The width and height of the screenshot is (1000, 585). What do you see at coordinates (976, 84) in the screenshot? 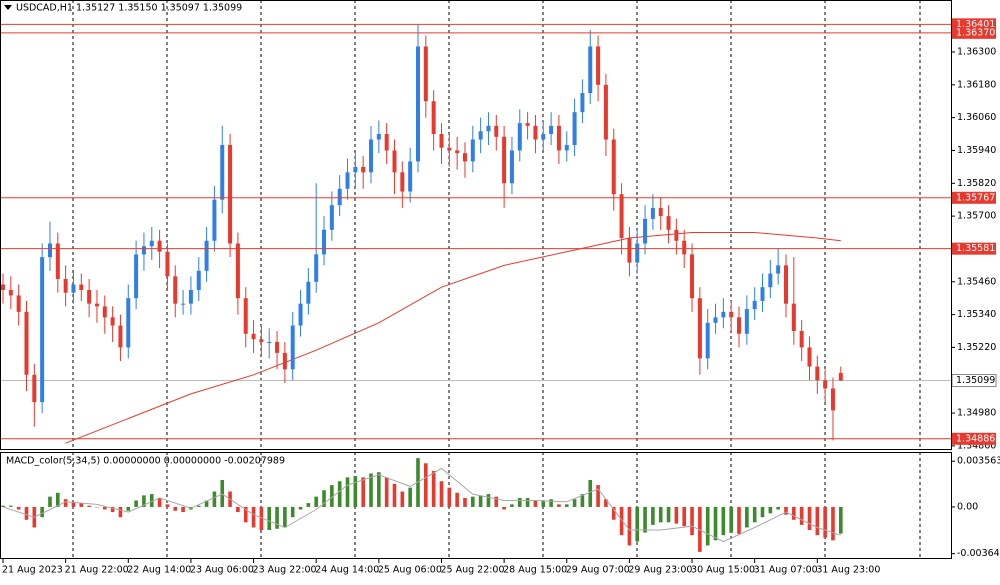
I see `y-tick-label: 1.36180` at bounding box center [976, 84].